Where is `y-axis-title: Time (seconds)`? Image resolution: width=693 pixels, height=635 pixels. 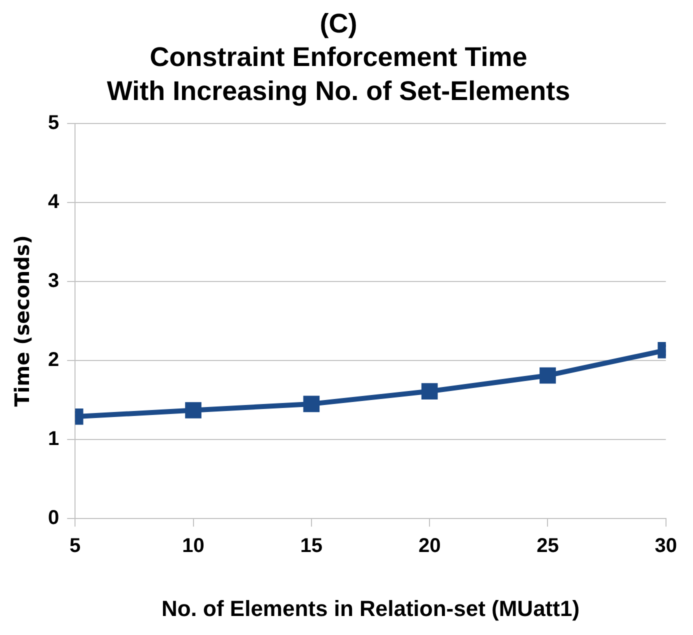
y-axis-title: Time (seconds) is located at coordinates (22, 321).